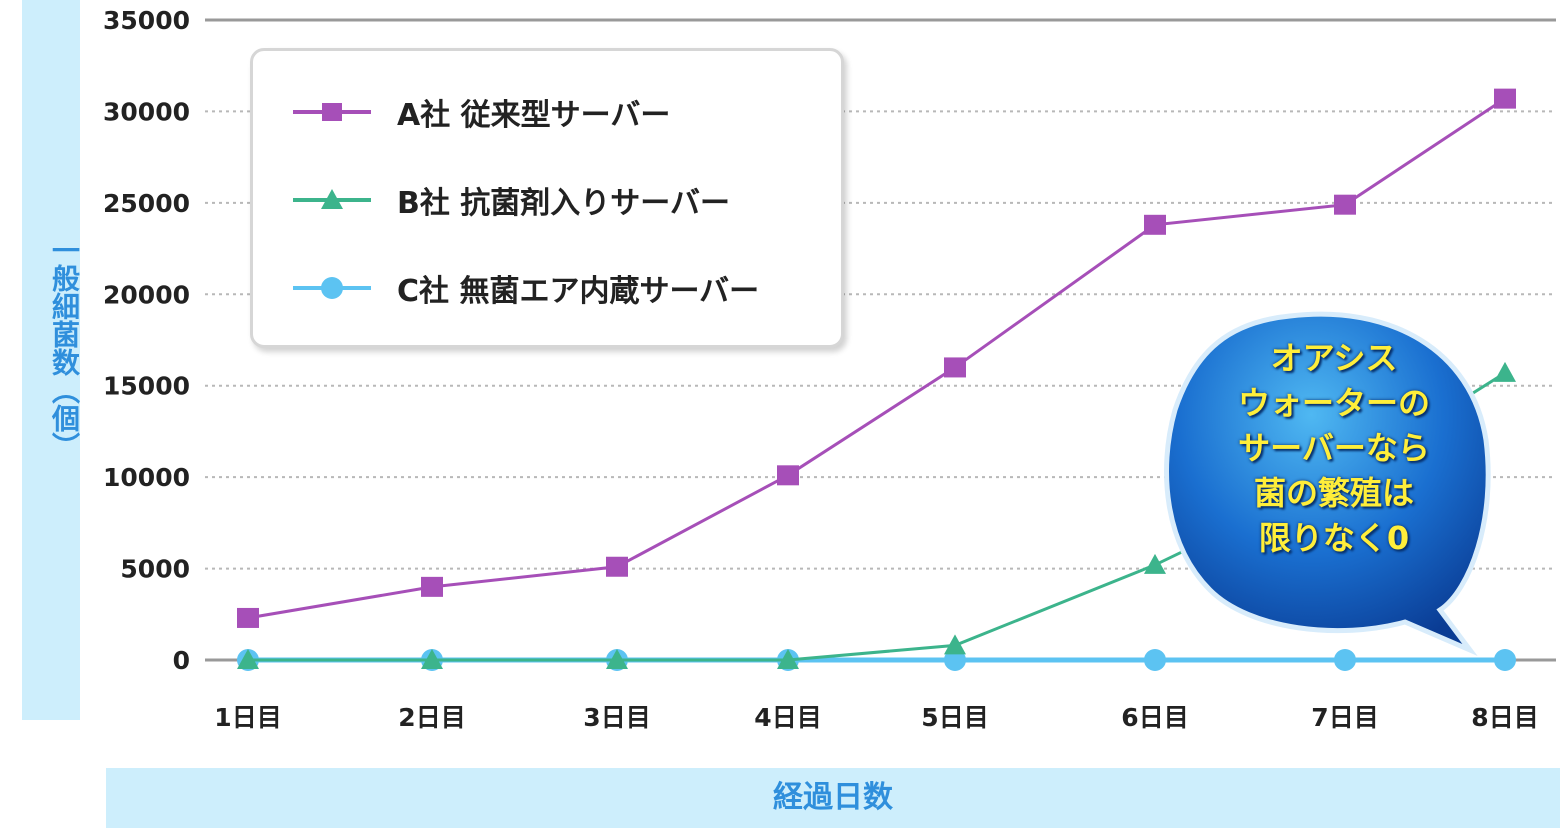 The image size is (1560, 828). I want to click on legend-label-a: A社 従来型サーバー, so click(534, 115).